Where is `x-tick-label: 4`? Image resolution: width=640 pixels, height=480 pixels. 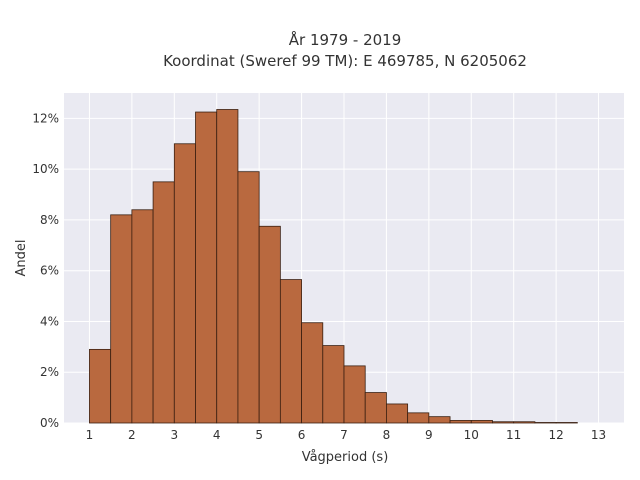 x-tick-label: 4 is located at coordinates (217, 435).